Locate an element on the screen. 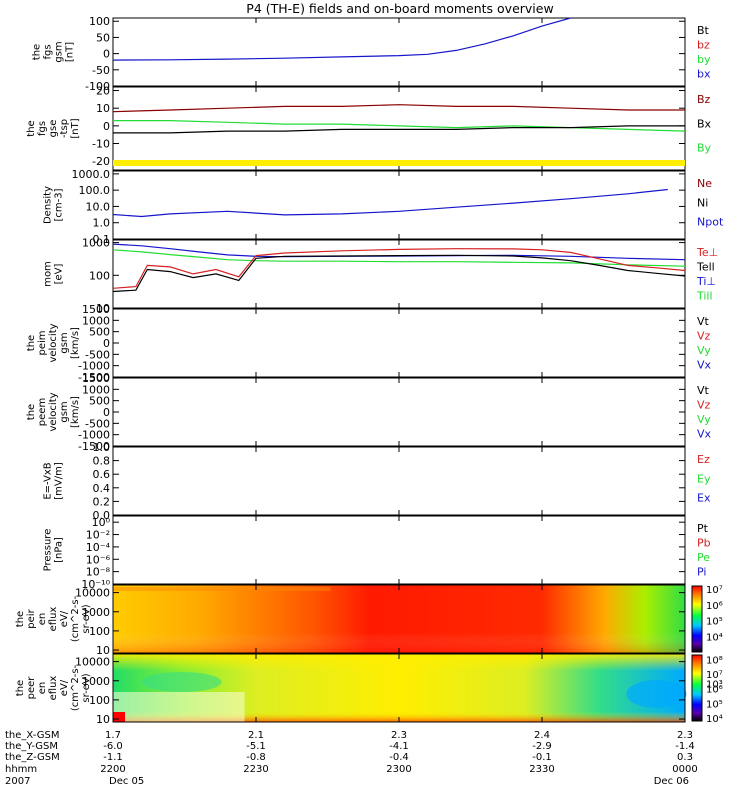  x-tick-label: 2.3 is located at coordinates (399, 735).